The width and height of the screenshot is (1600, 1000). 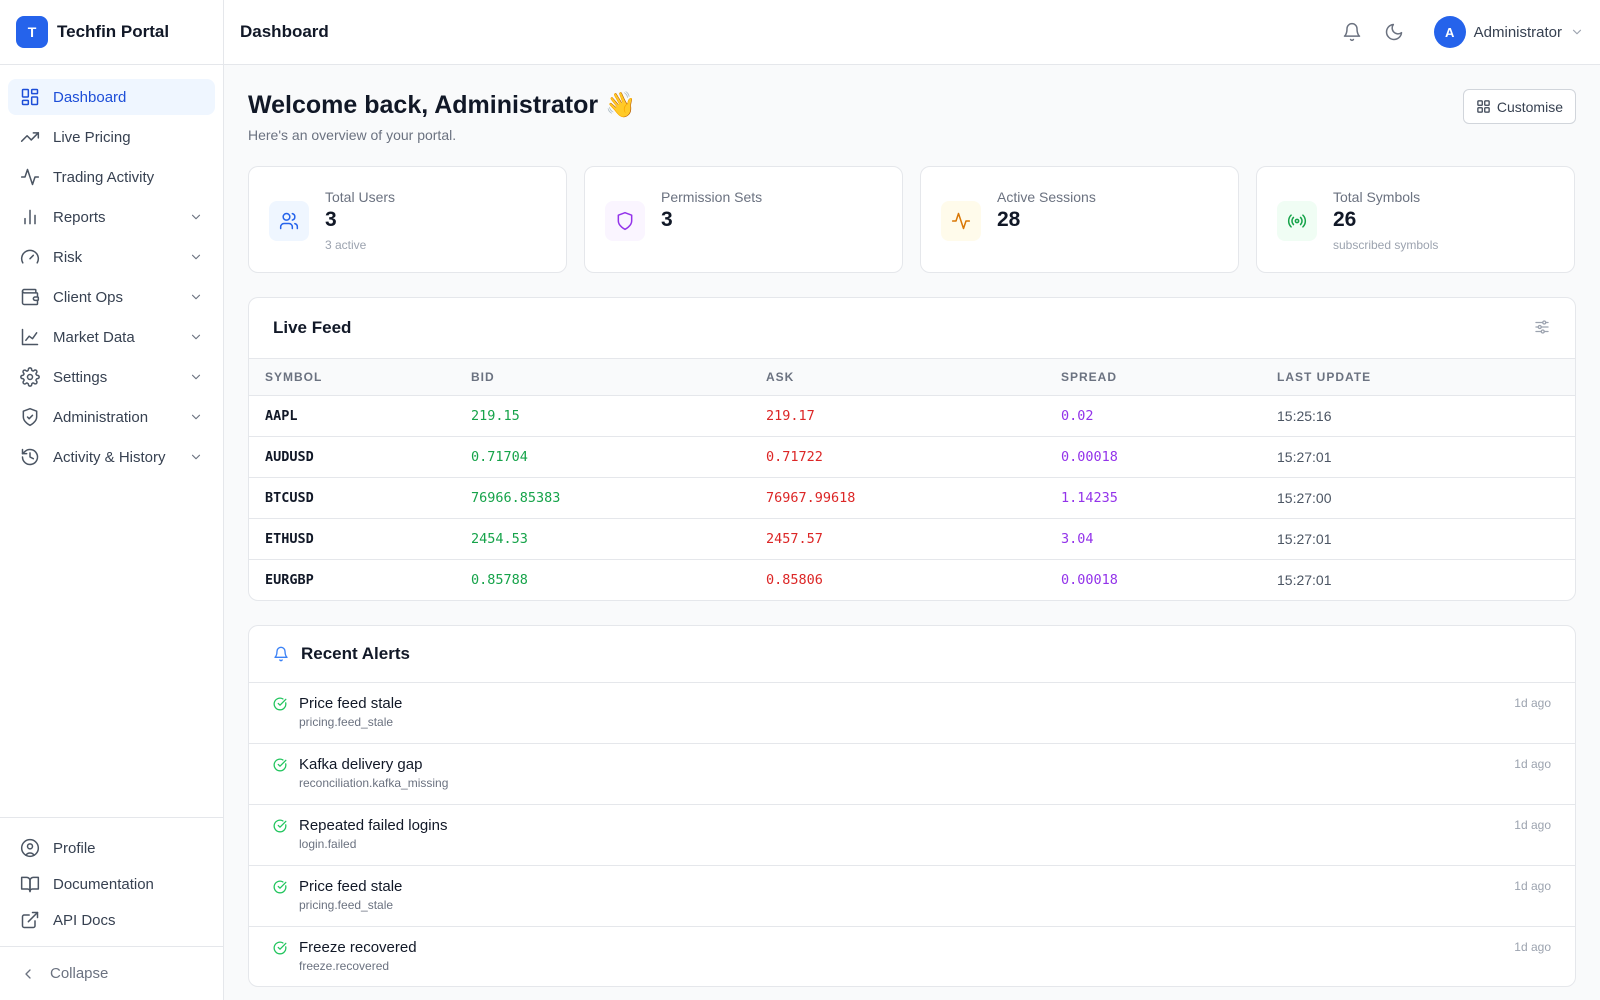 I want to click on notifications-bell-icon, so click(x=1352, y=32).